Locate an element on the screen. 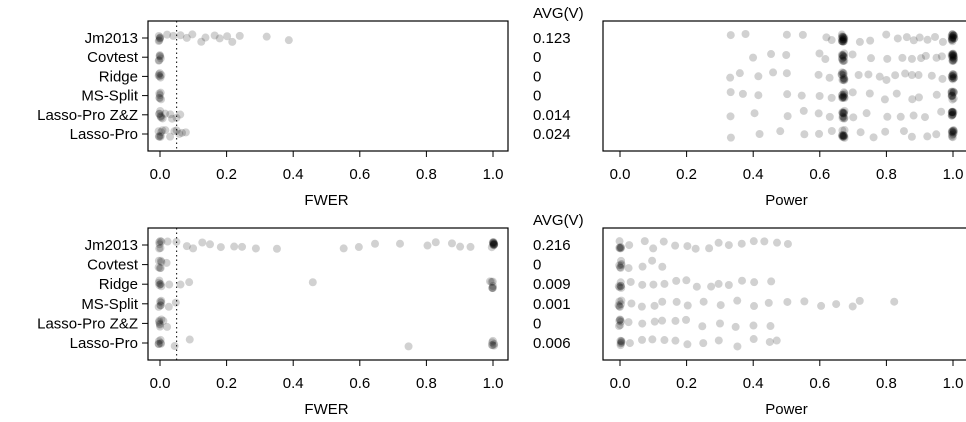  x-tick-label: 1.0 is located at coordinates (493, 174).